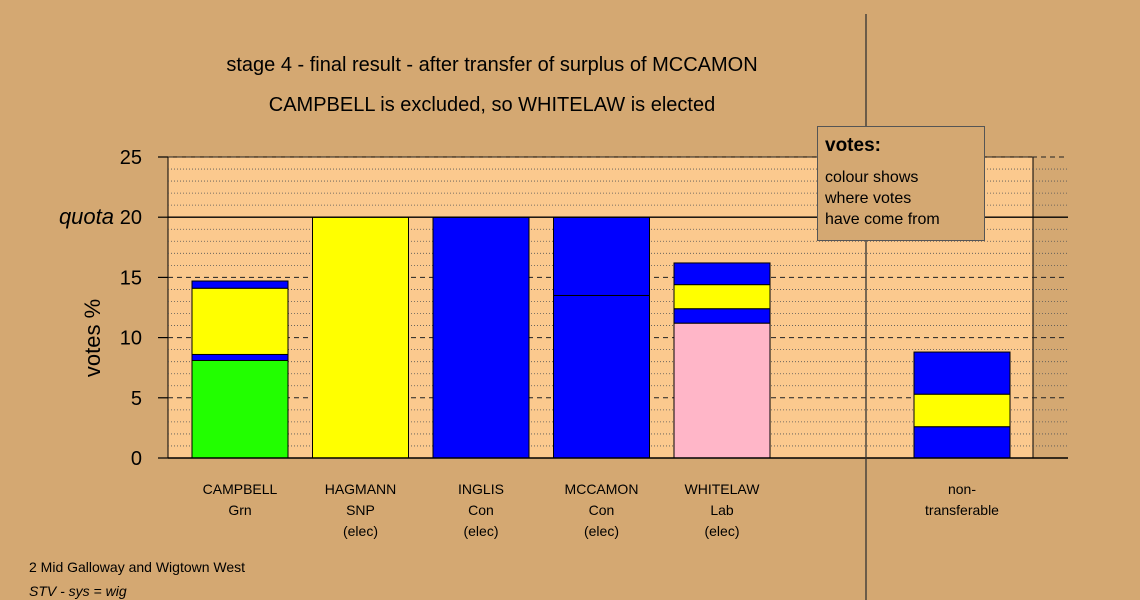 The width and height of the screenshot is (1140, 600). I want to click on candidate-label: HAGMANN, so click(361, 489).